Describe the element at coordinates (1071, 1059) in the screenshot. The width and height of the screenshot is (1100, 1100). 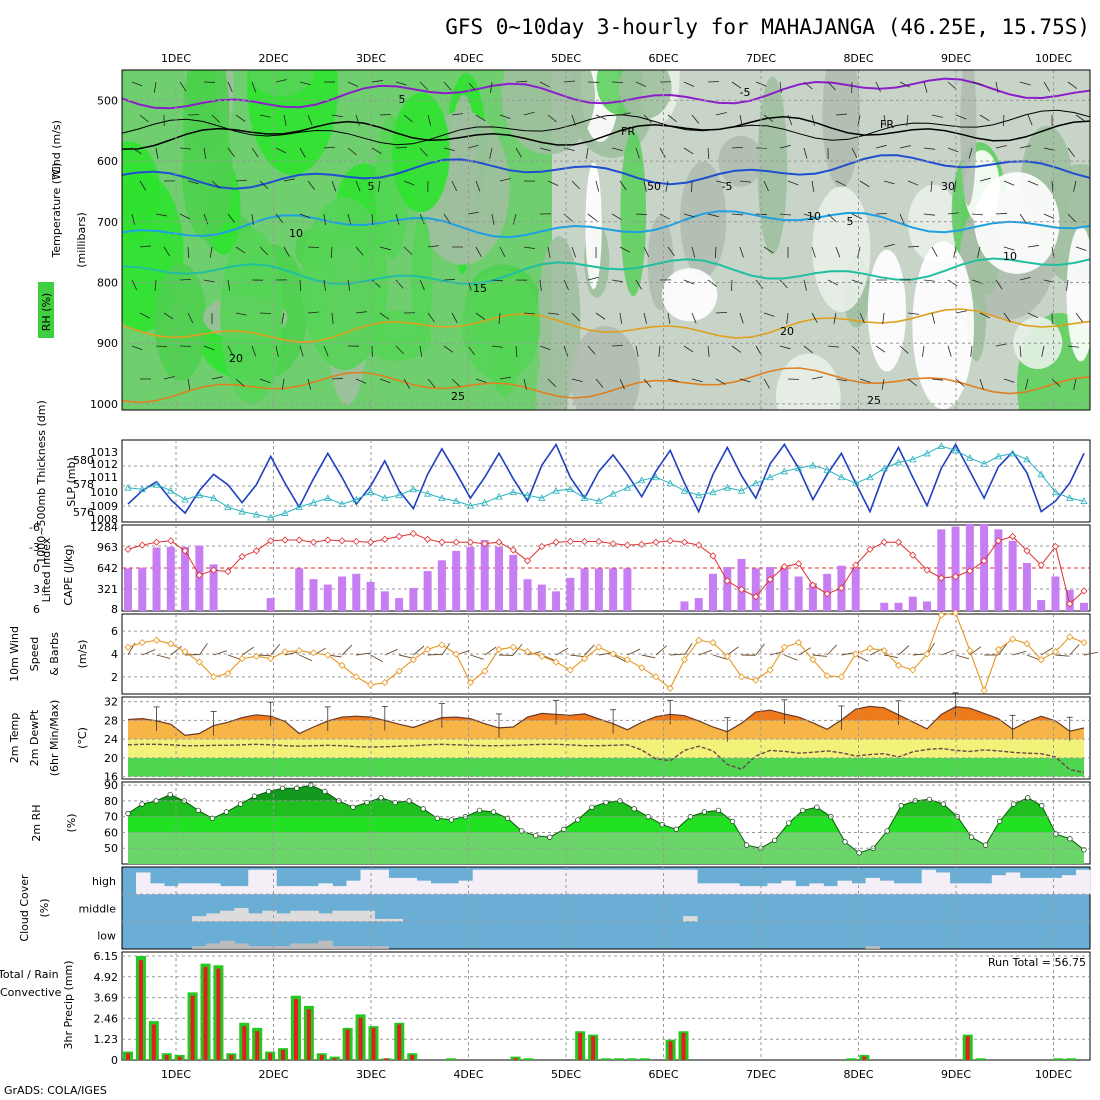
I see `precip-total-bar` at that location.